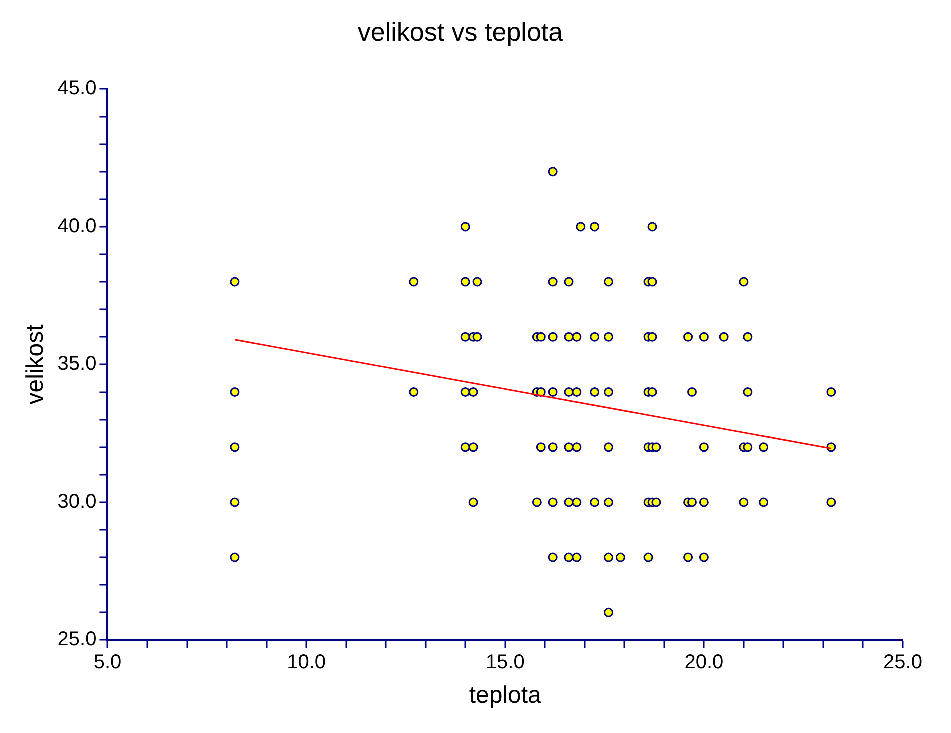  I want to click on y-tick-label: 30.0, so click(77, 501).